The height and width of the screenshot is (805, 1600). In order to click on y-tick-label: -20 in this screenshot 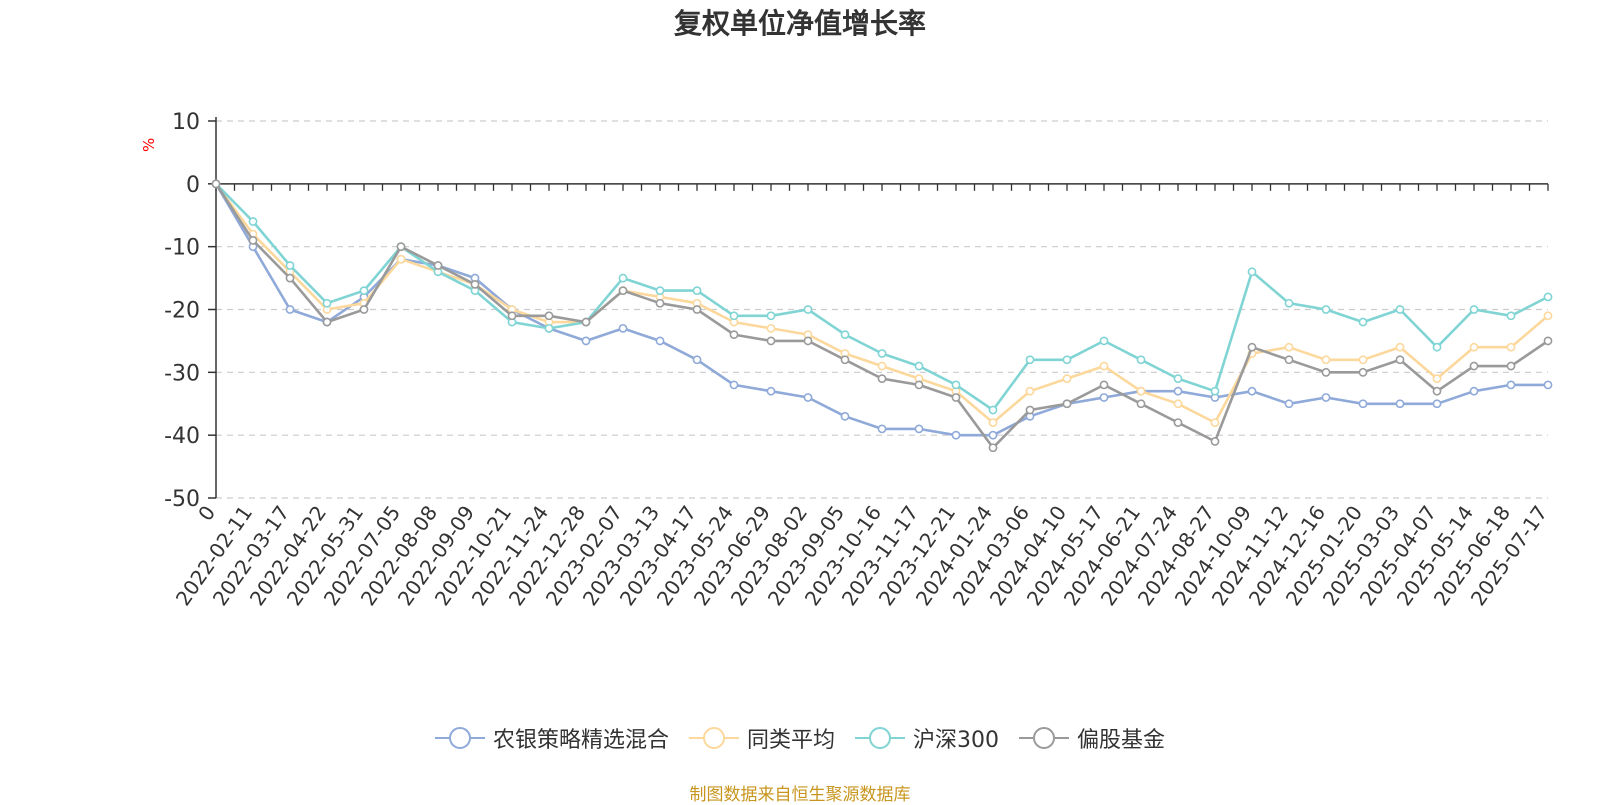, I will do `click(182, 311)`.